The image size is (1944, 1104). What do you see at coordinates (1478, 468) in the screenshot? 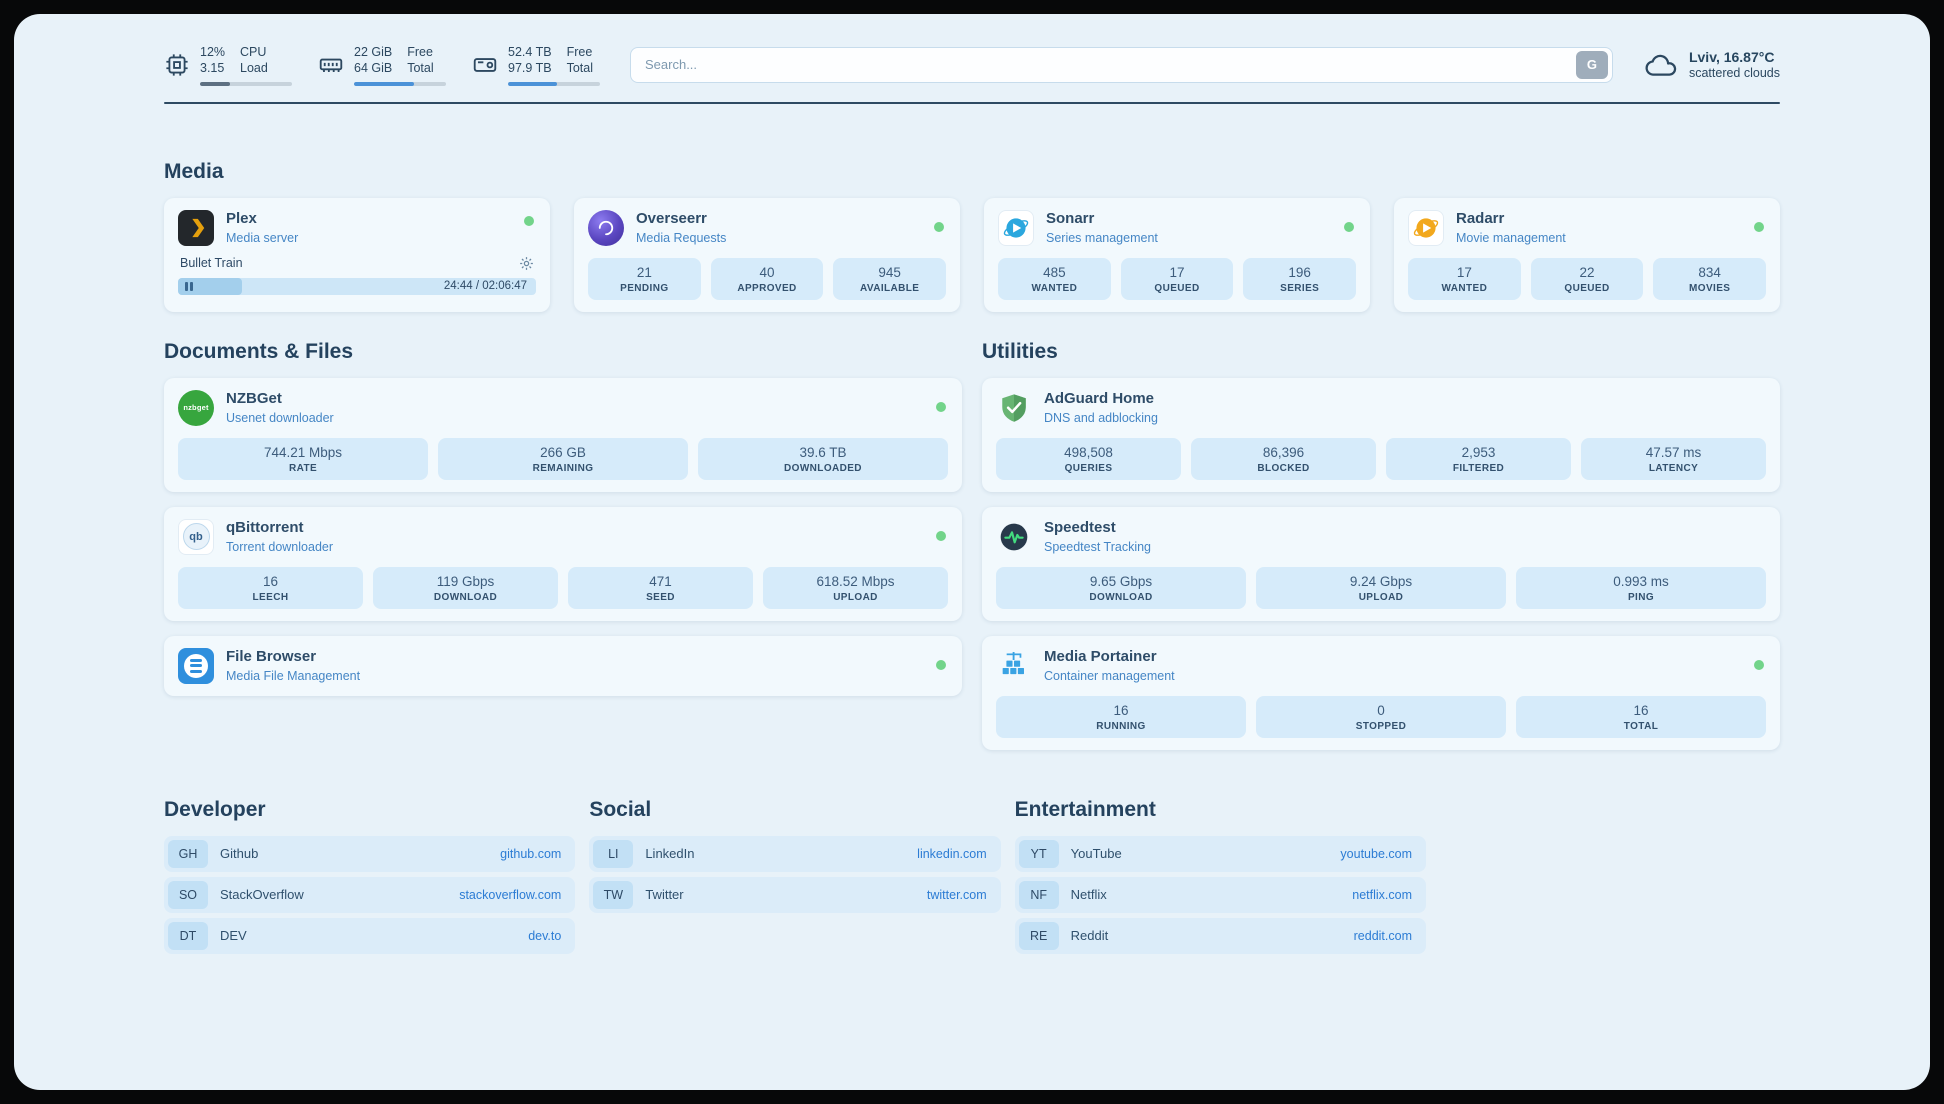
I see `stat-label: FILTERED` at bounding box center [1478, 468].